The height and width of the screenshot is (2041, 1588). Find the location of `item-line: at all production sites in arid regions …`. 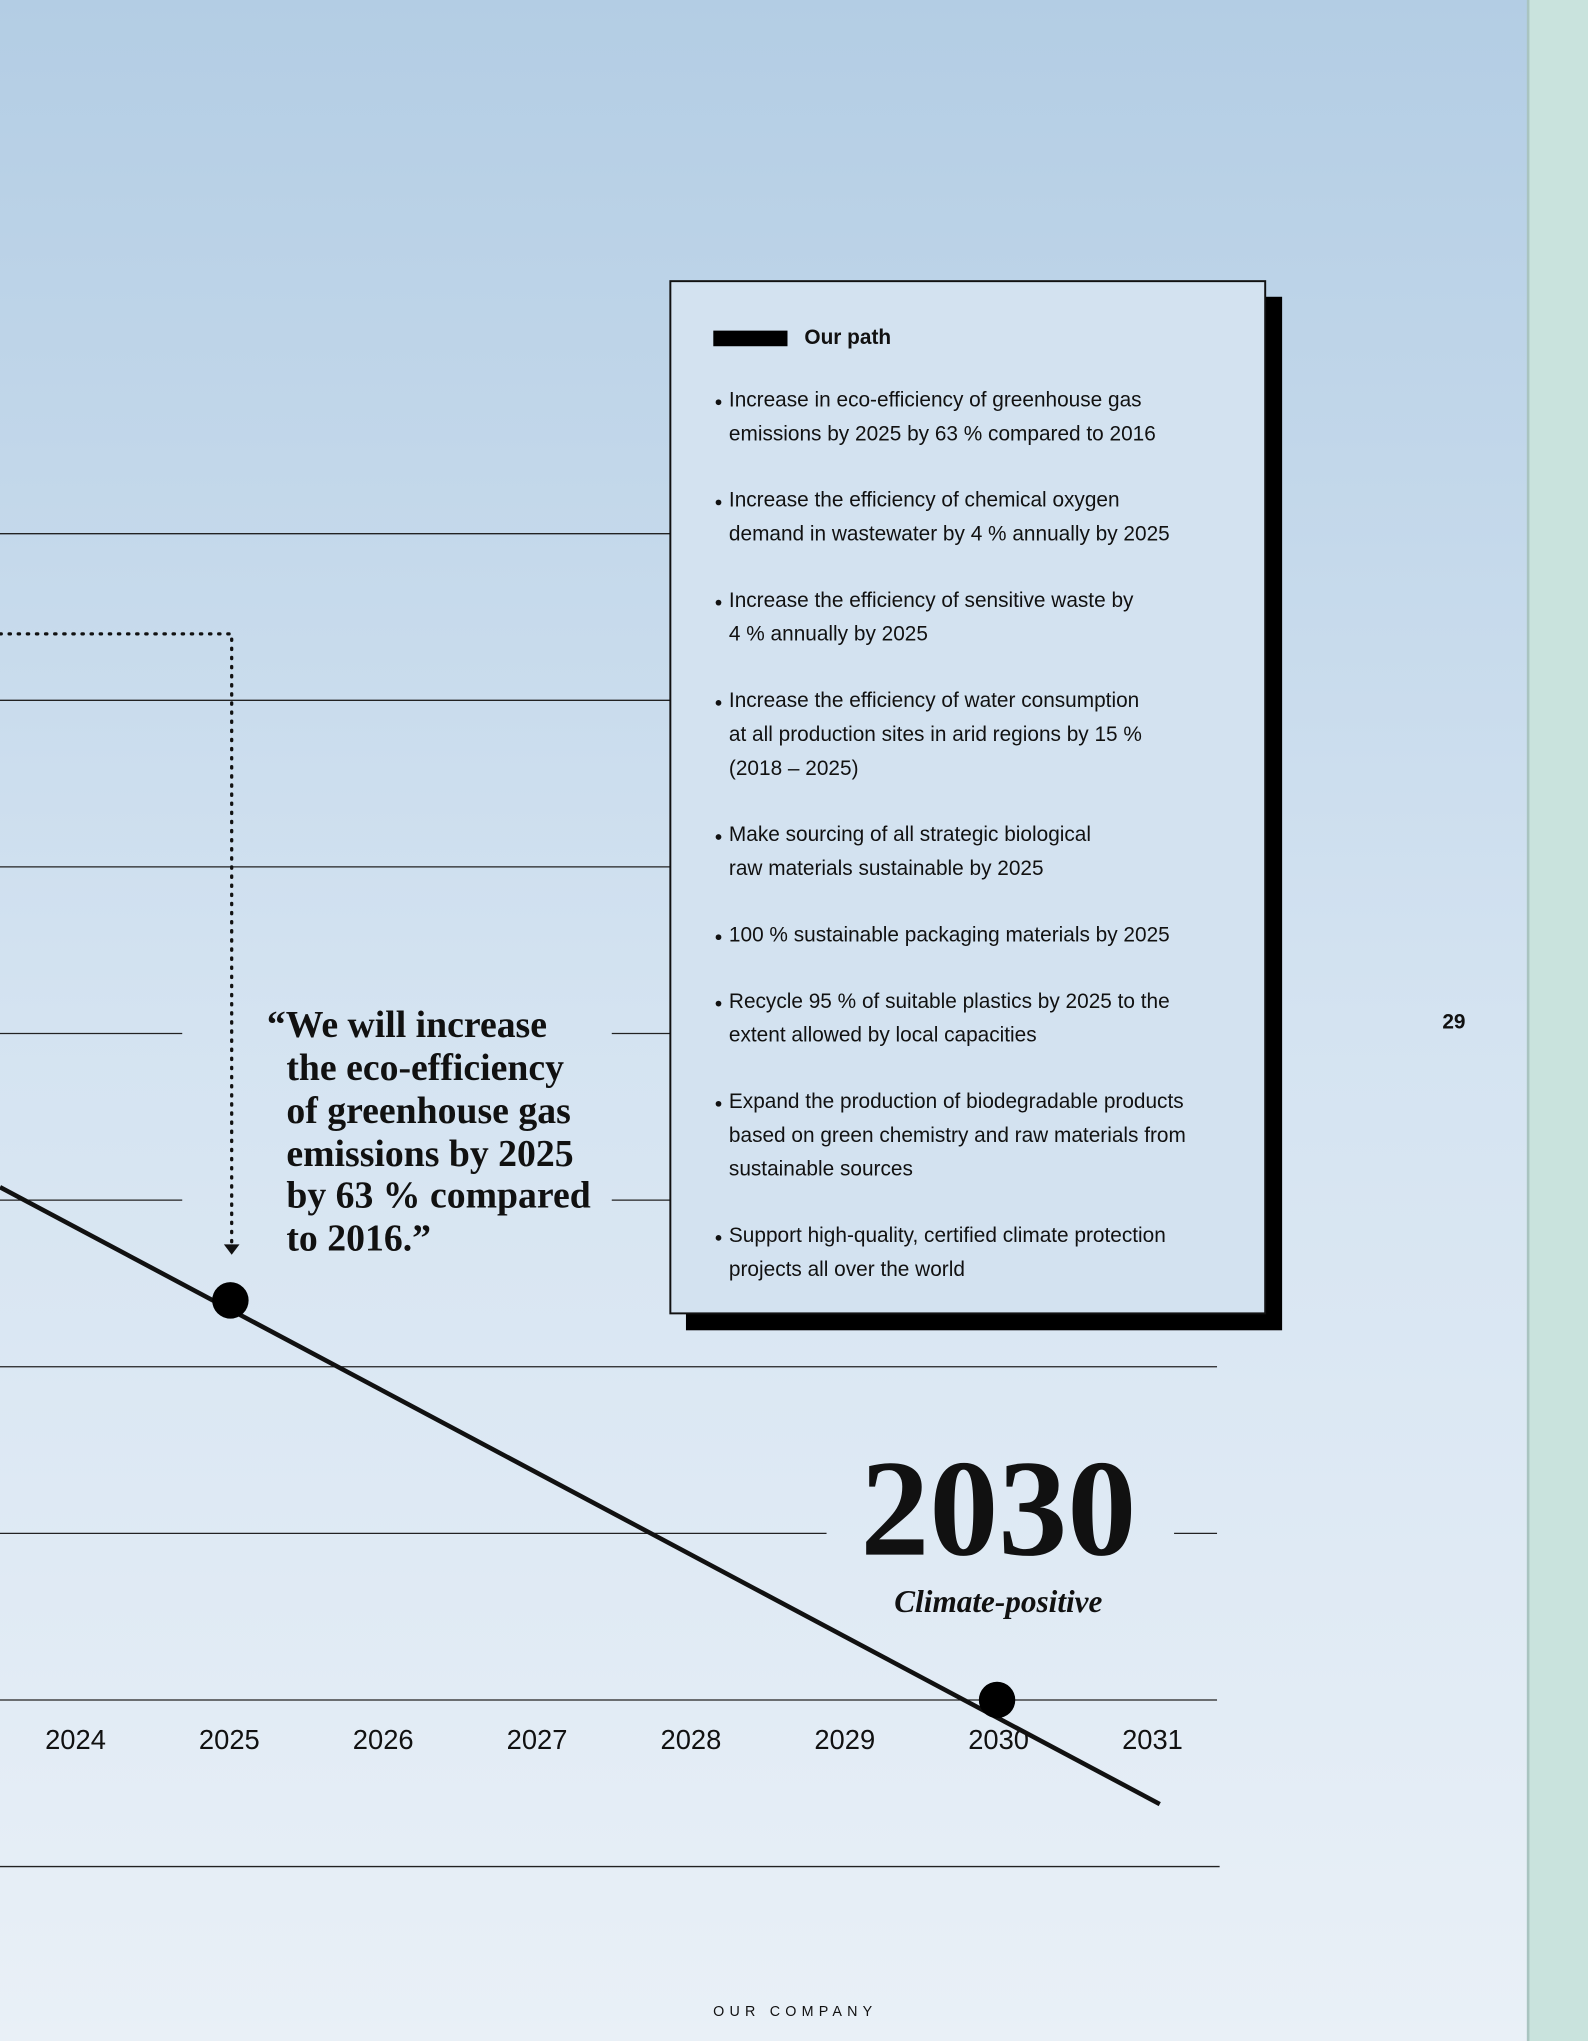

item-line: at all production sites in arid regions … is located at coordinates (935, 734).